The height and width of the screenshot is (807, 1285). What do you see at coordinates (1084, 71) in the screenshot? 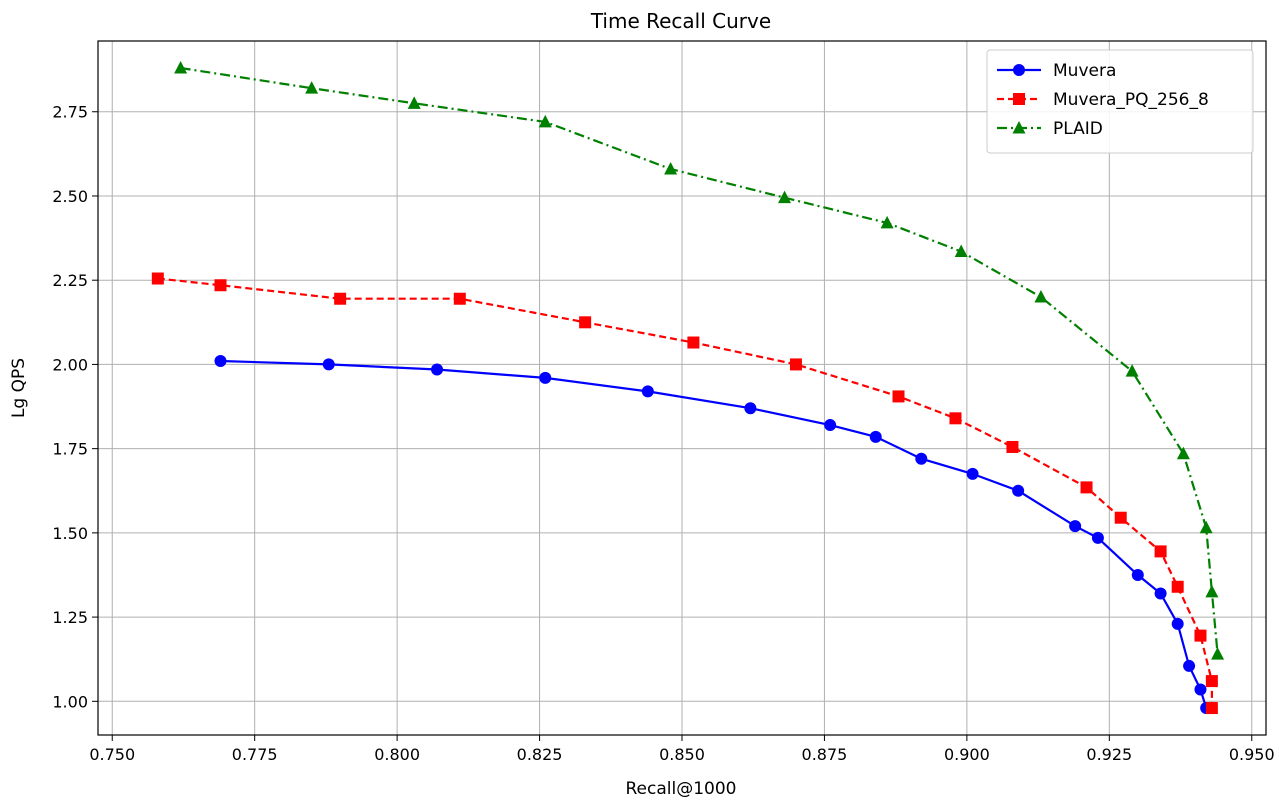
I see `legend-label: Muvera` at bounding box center [1084, 71].